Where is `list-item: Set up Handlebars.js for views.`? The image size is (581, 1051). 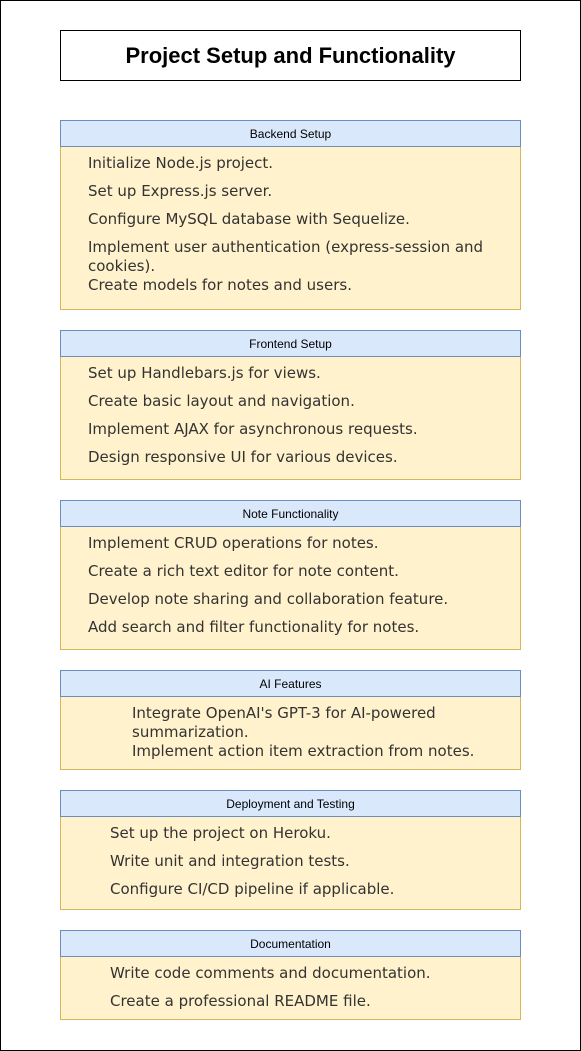 list-item: Set up Handlebars.js for views. is located at coordinates (204, 373).